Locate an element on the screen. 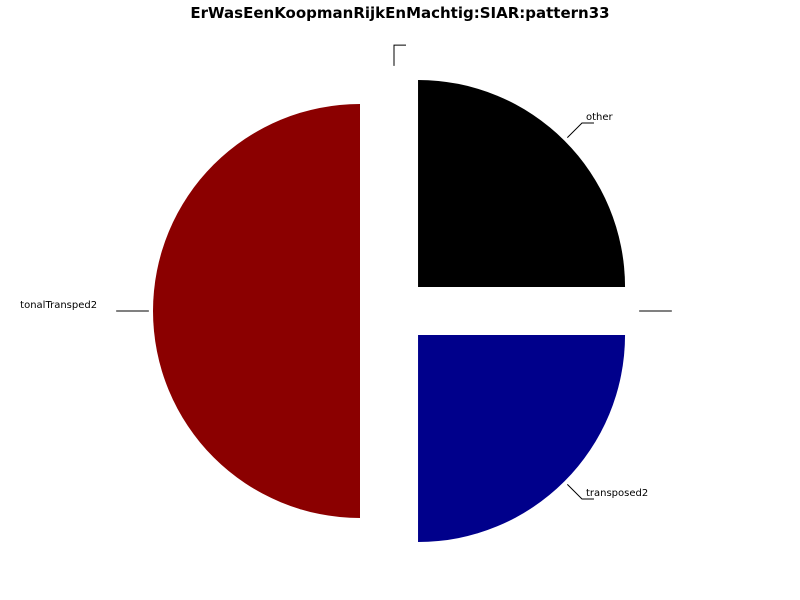  pie-slice-other is located at coordinates (522, 183).